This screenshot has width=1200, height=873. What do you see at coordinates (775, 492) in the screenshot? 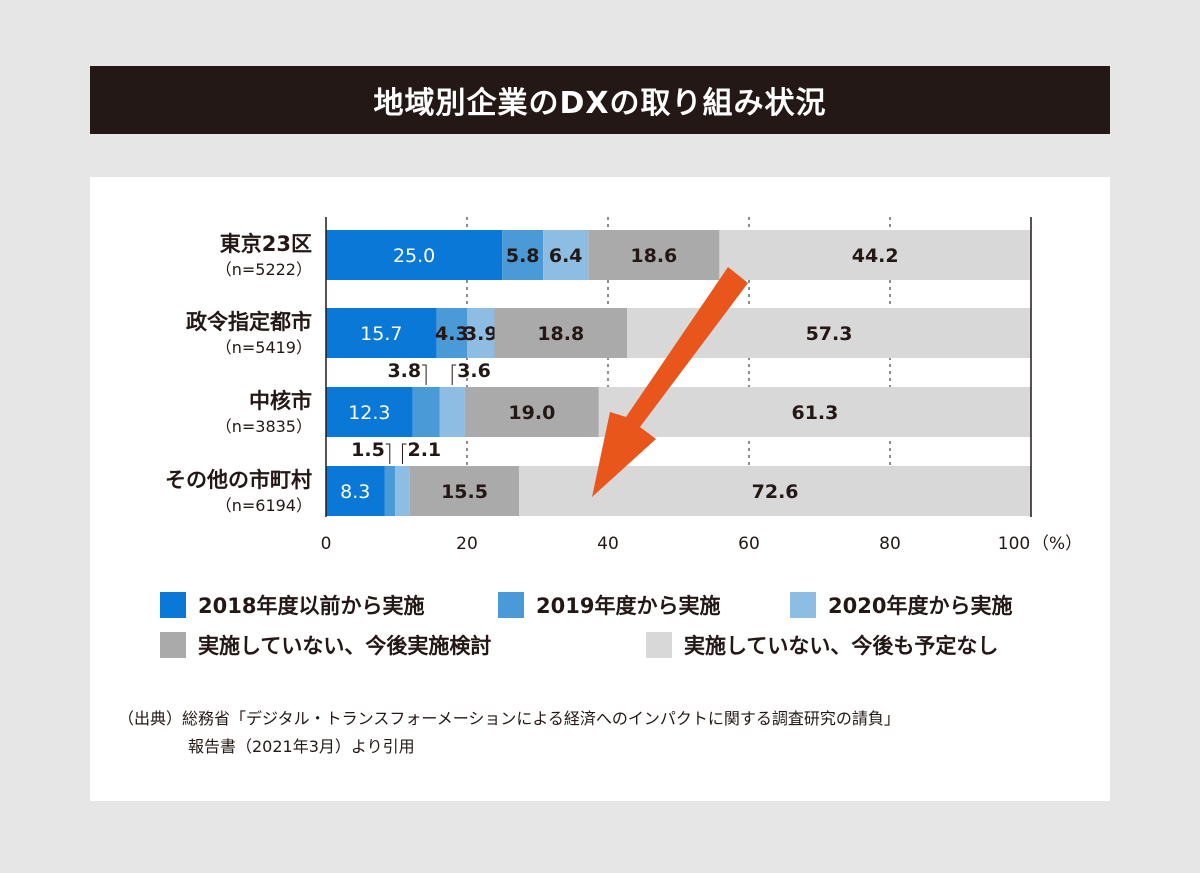
I see `data-label-3-4: 72.6` at bounding box center [775, 492].